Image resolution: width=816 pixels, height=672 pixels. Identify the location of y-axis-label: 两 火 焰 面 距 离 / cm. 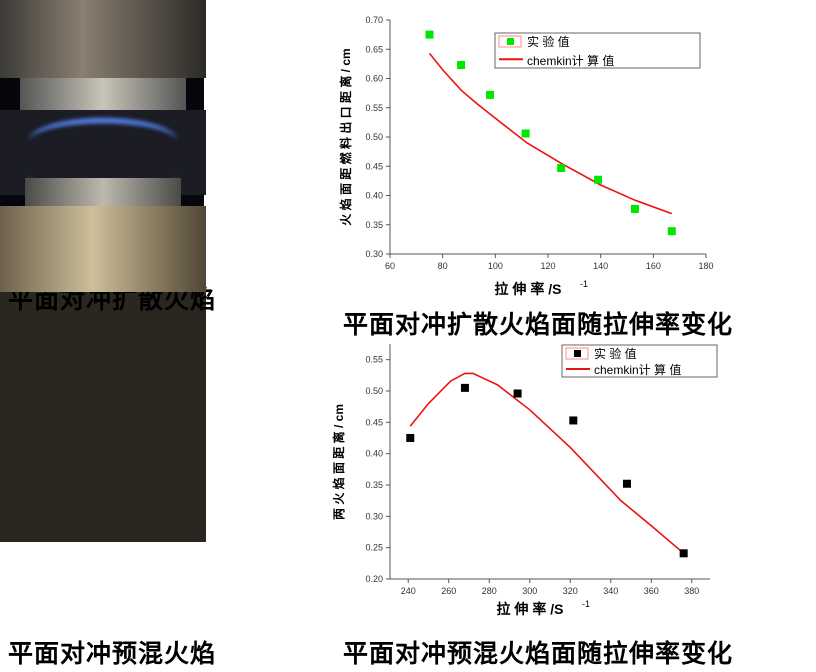
(338, 462).